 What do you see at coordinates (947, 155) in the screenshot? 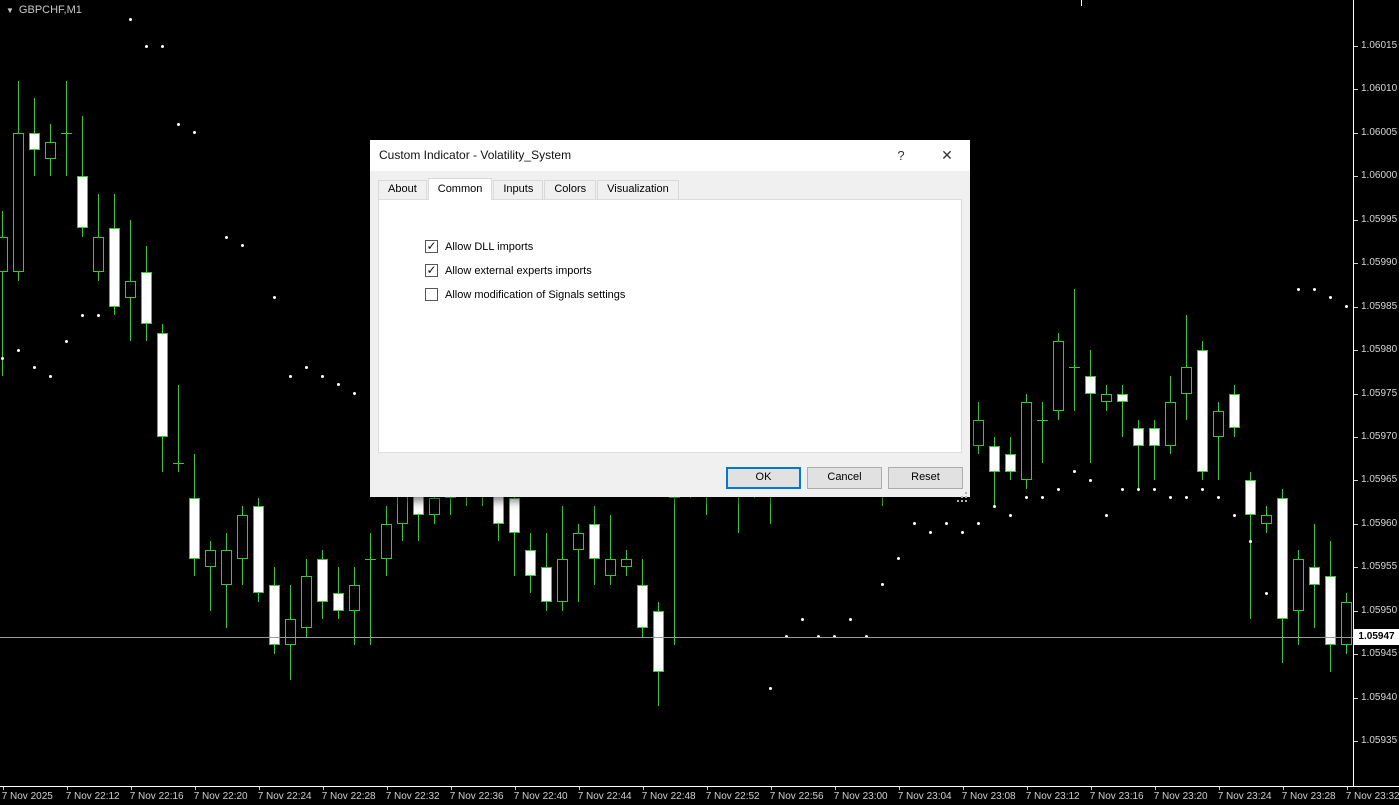
I see `close-icon: ✕` at bounding box center [947, 155].